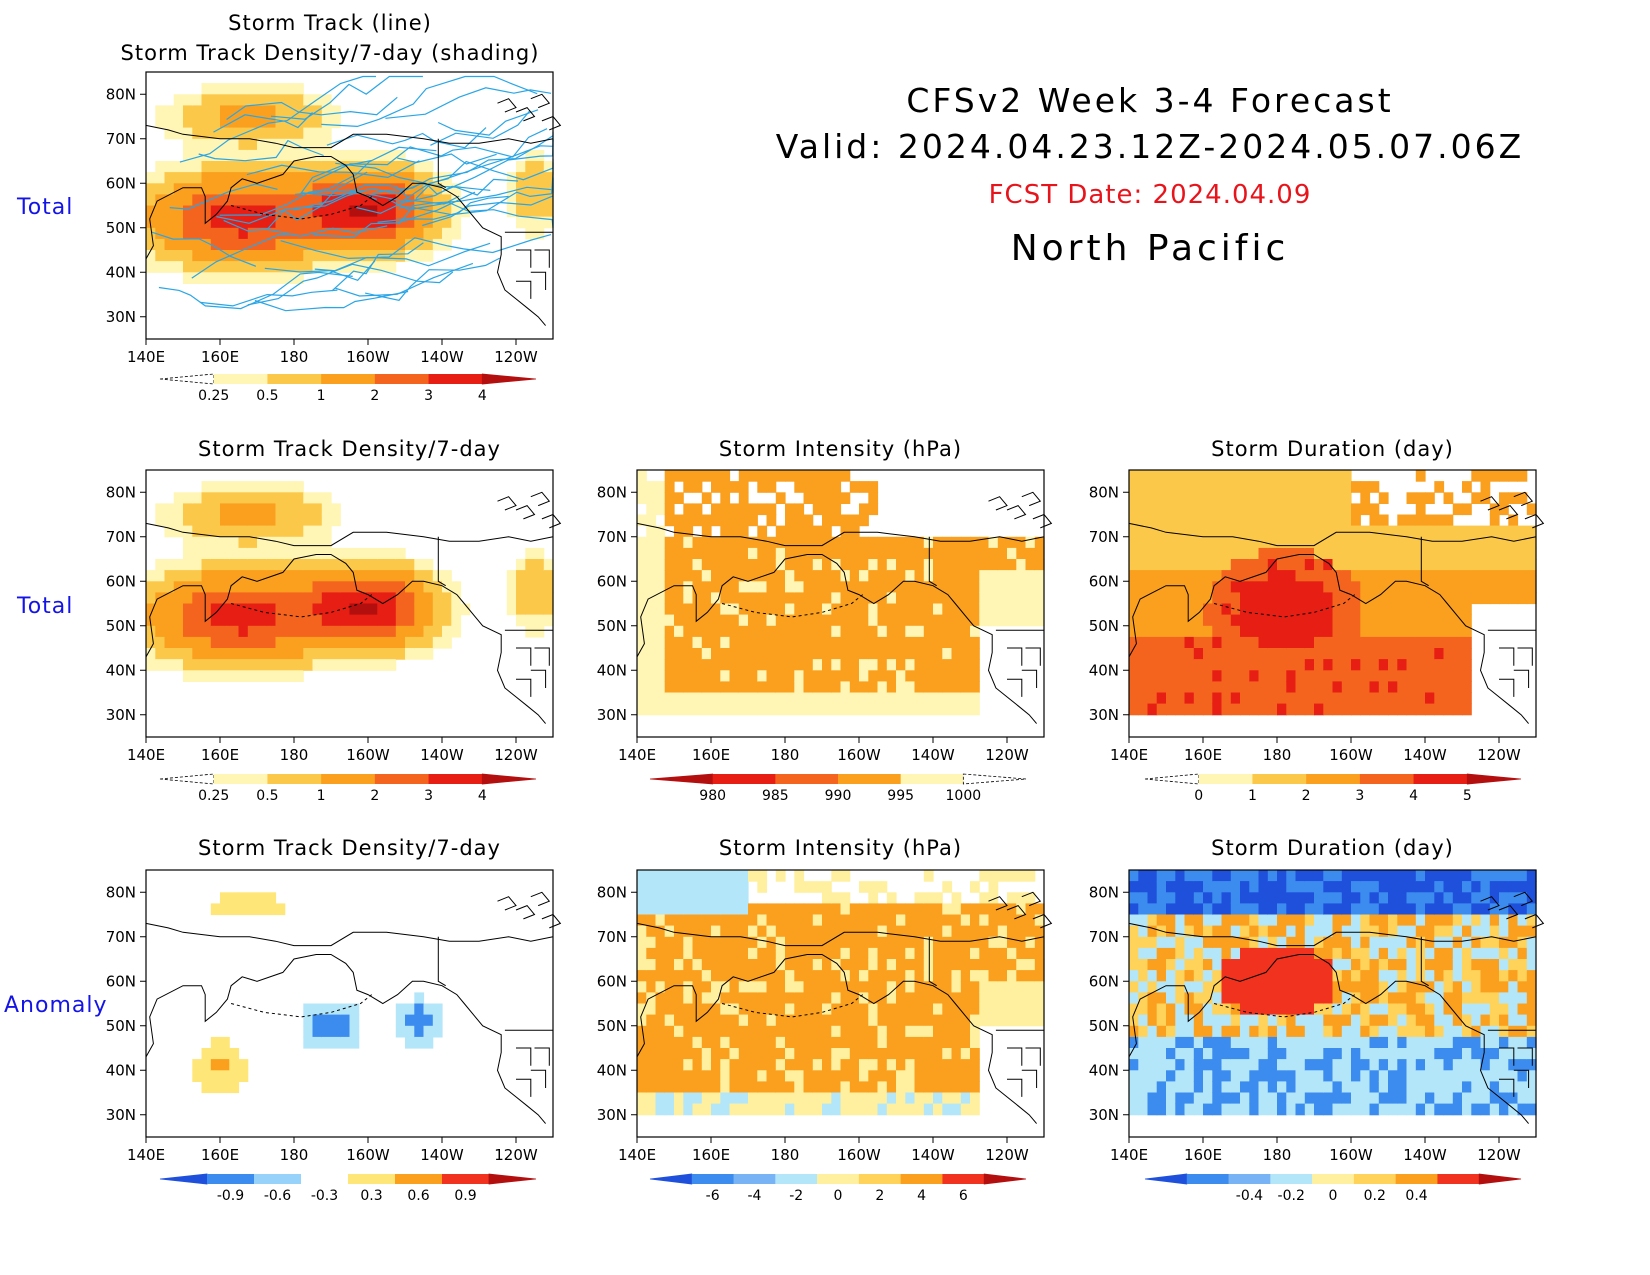 This screenshot has width=1650, height=1275. What do you see at coordinates (838, 796) in the screenshot?
I see `colorbar-label: 990` at bounding box center [838, 796].